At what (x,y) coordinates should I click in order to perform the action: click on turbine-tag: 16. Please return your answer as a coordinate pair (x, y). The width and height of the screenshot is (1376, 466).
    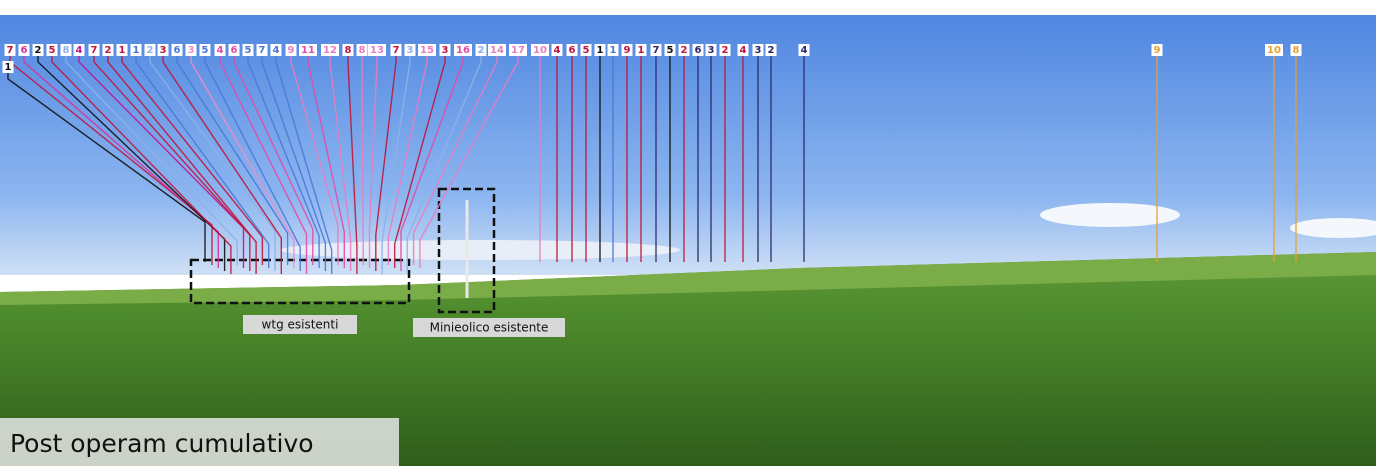
    Looking at the image, I should click on (463, 50).